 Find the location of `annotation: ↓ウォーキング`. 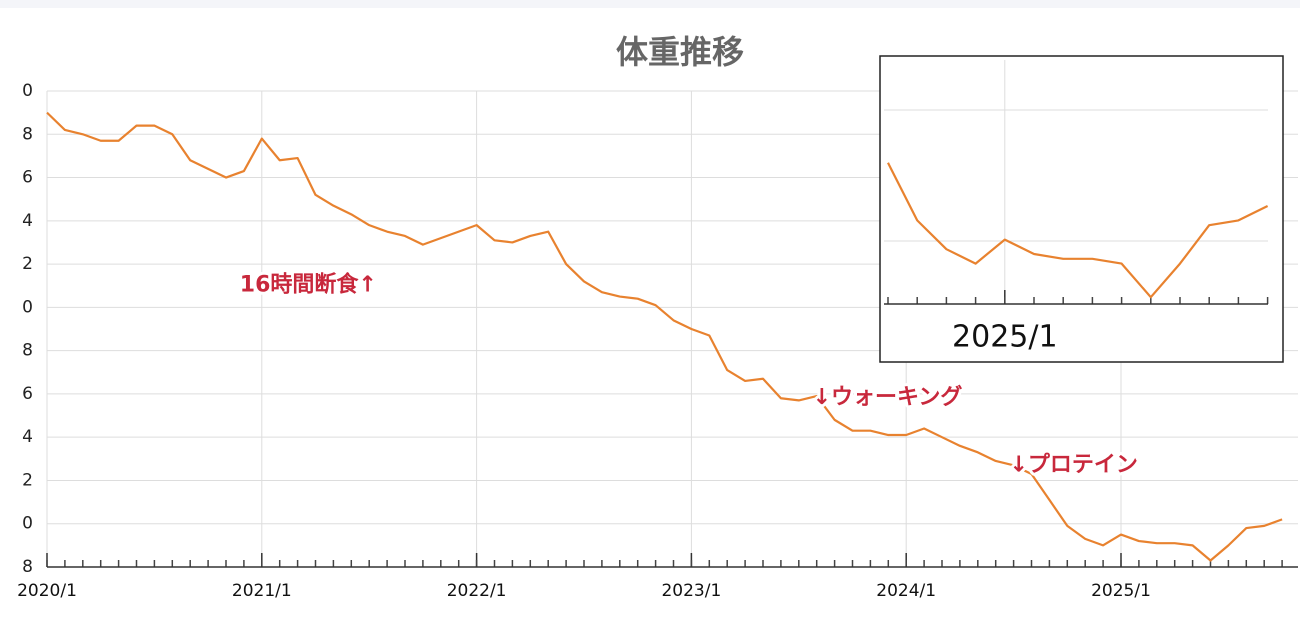

annotation: ↓ウォーキング is located at coordinates (888, 397).